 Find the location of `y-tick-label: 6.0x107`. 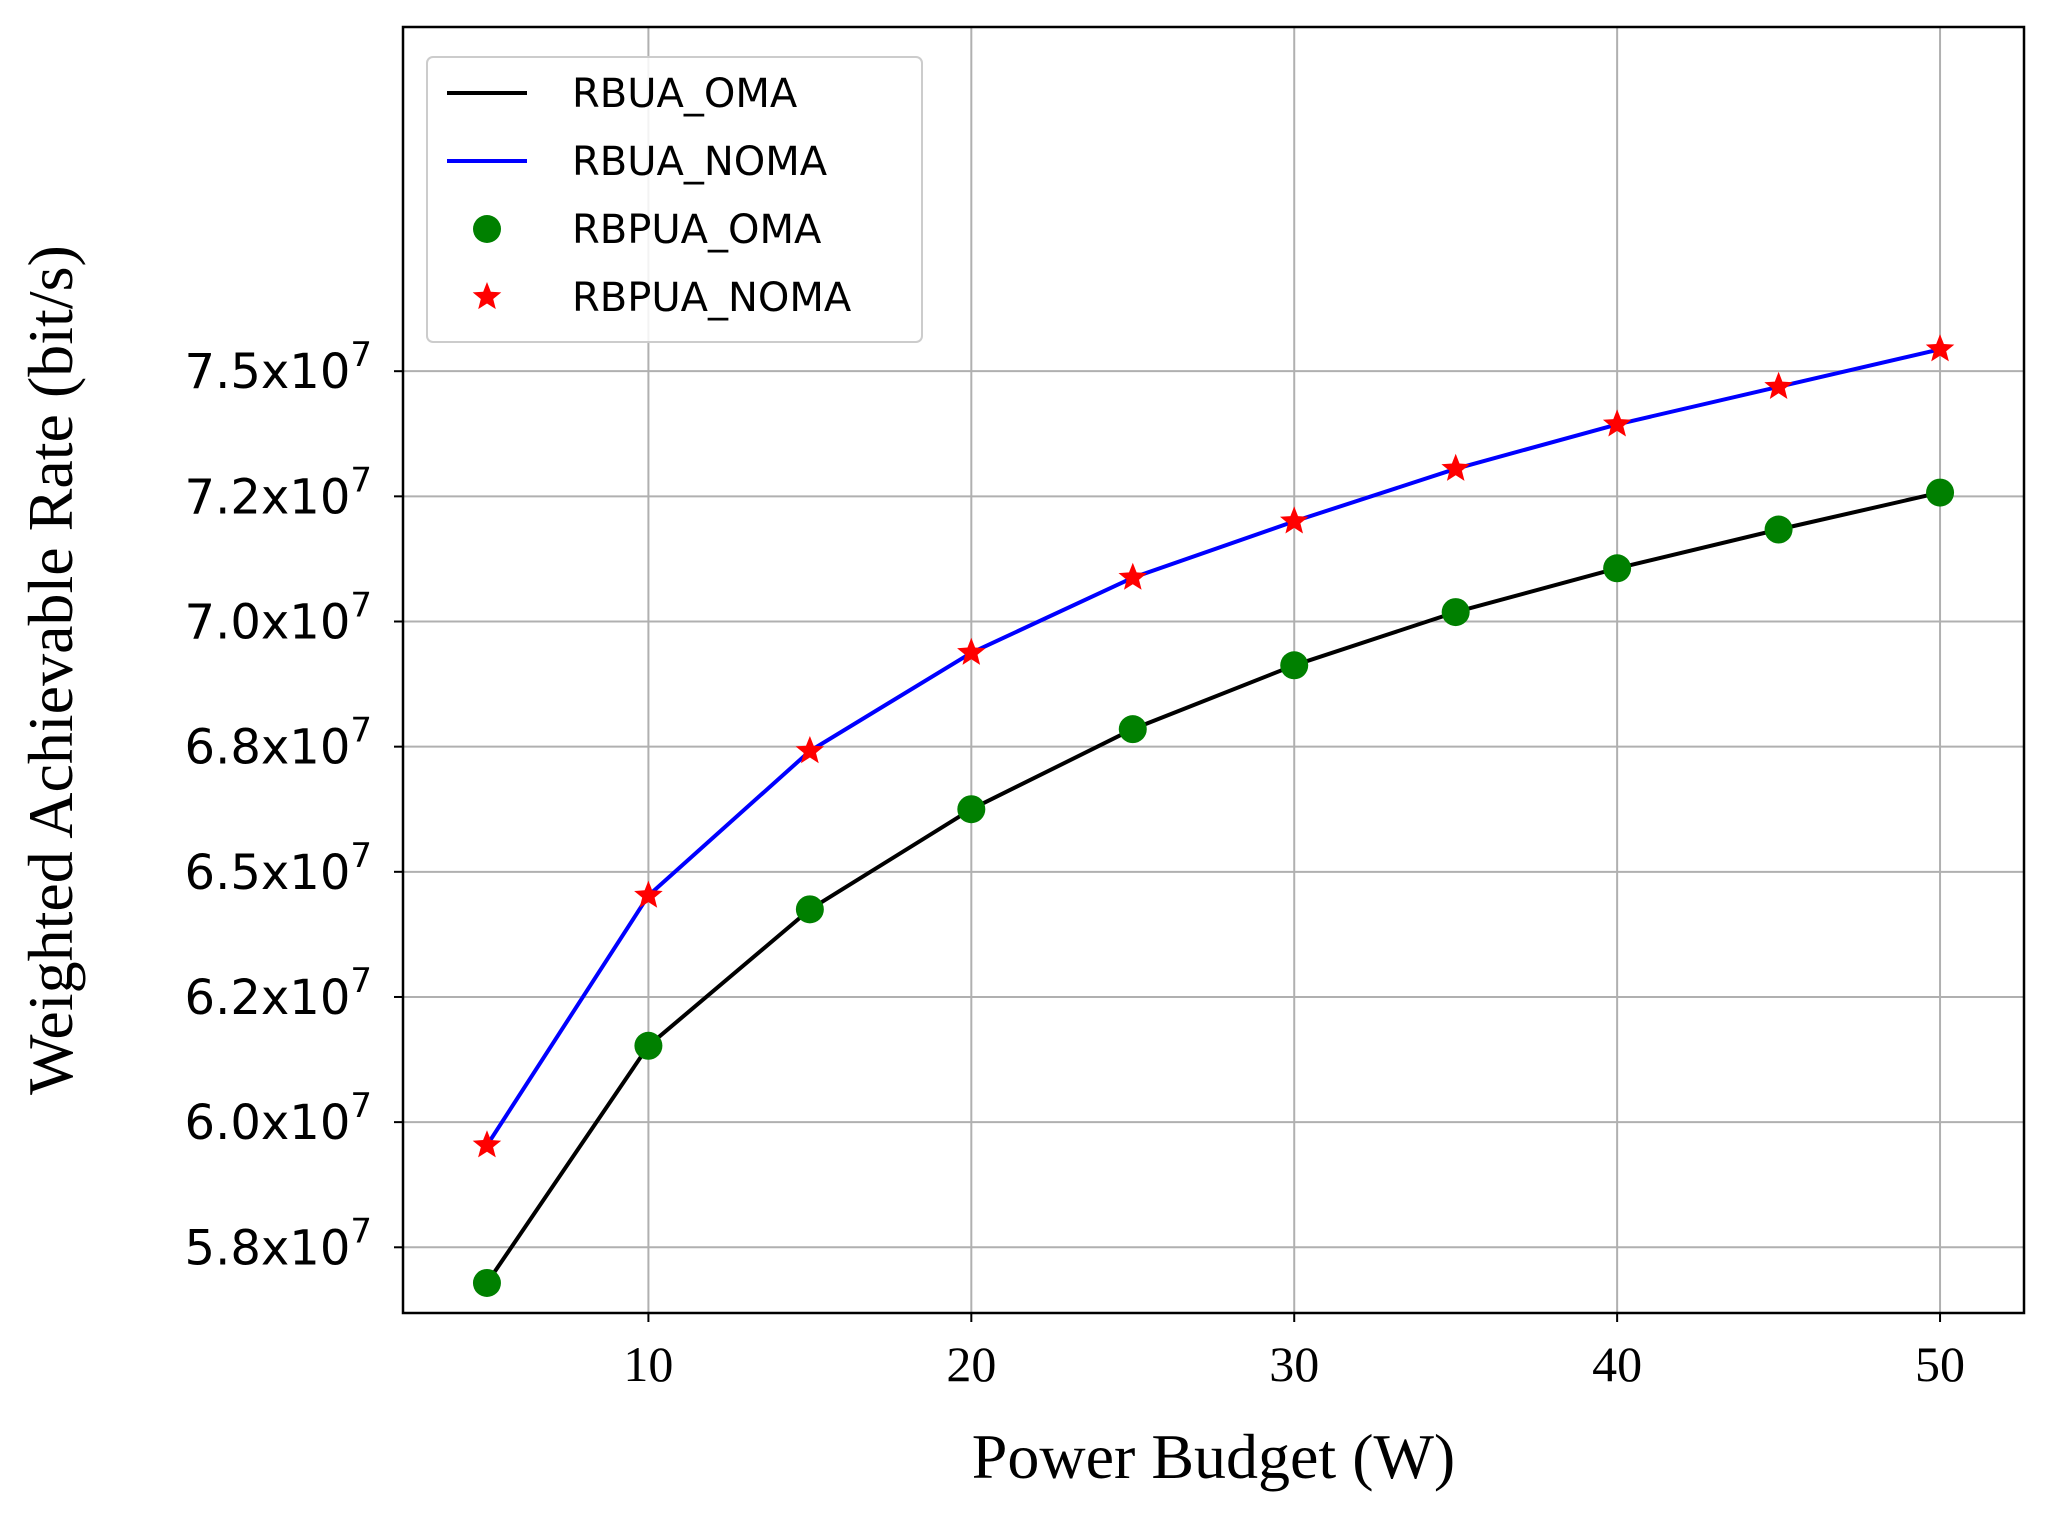

y-tick-label: 6.0x107 is located at coordinates (278, 1118).